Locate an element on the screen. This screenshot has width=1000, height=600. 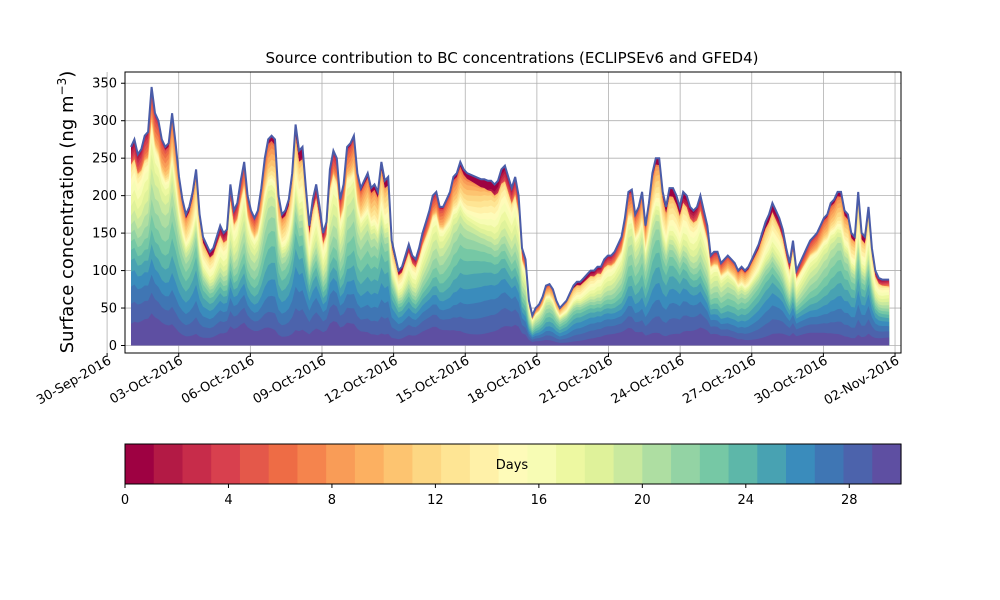
x-tick-label: 03-Oct-2016 is located at coordinates (146, 380).